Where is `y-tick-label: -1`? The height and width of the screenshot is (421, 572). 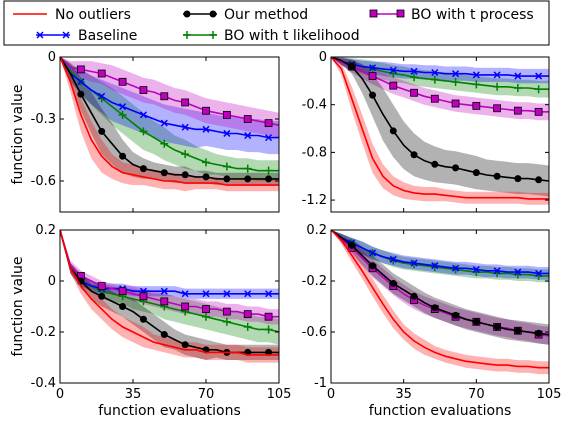
y-tick-label: -1 is located at coordinates (320, 383).